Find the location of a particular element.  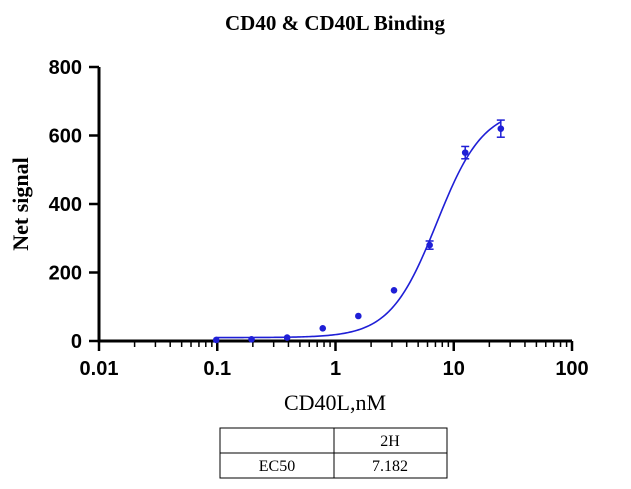

table-header-2h: 2H is located at coordinates (390, 441).